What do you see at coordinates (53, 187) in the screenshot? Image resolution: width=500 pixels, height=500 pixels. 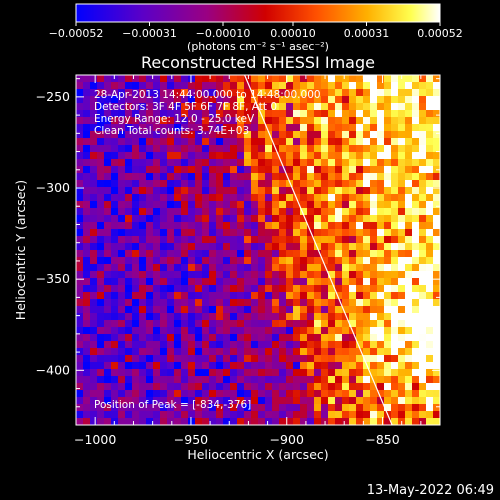 I see `y-tick-label: −300` at bounding box center [53, 187].